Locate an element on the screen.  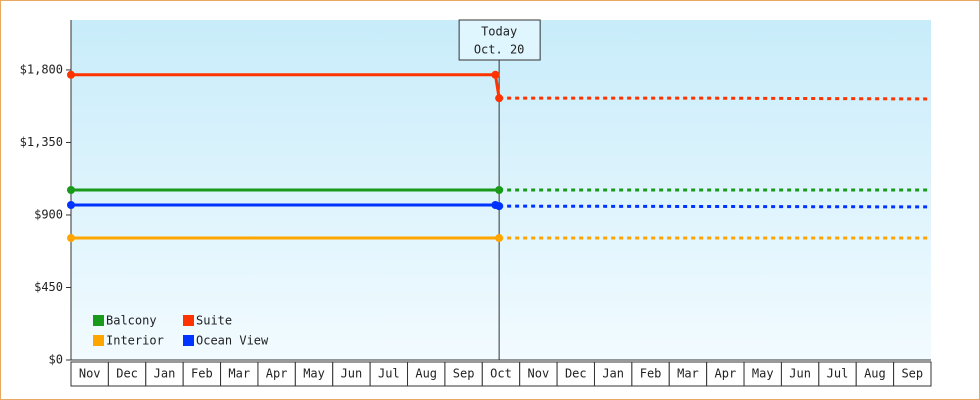
x-tick-label: Oct is located at coordinates (501, 374).